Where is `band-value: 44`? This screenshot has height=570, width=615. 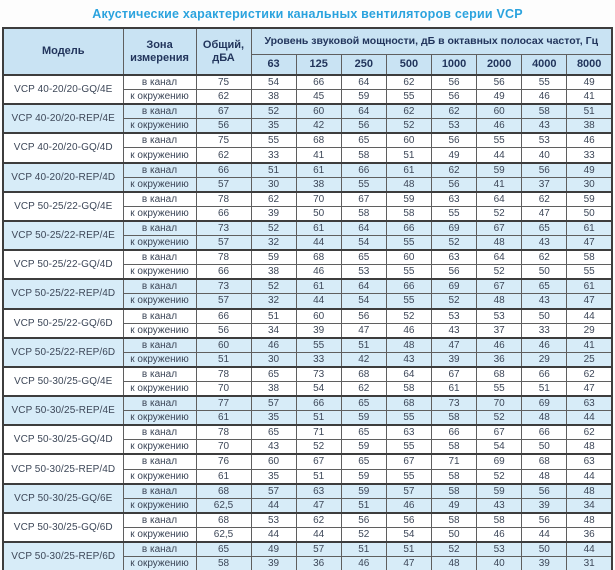
band-value: 44 is located at coordinates (318, 534).